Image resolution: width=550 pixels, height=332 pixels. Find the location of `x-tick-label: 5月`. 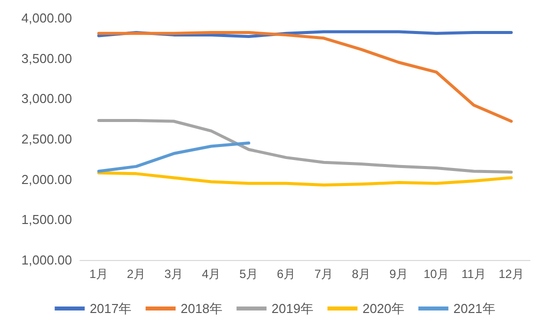

x-tick-label: 5月 is located at coordinates (248, 274).